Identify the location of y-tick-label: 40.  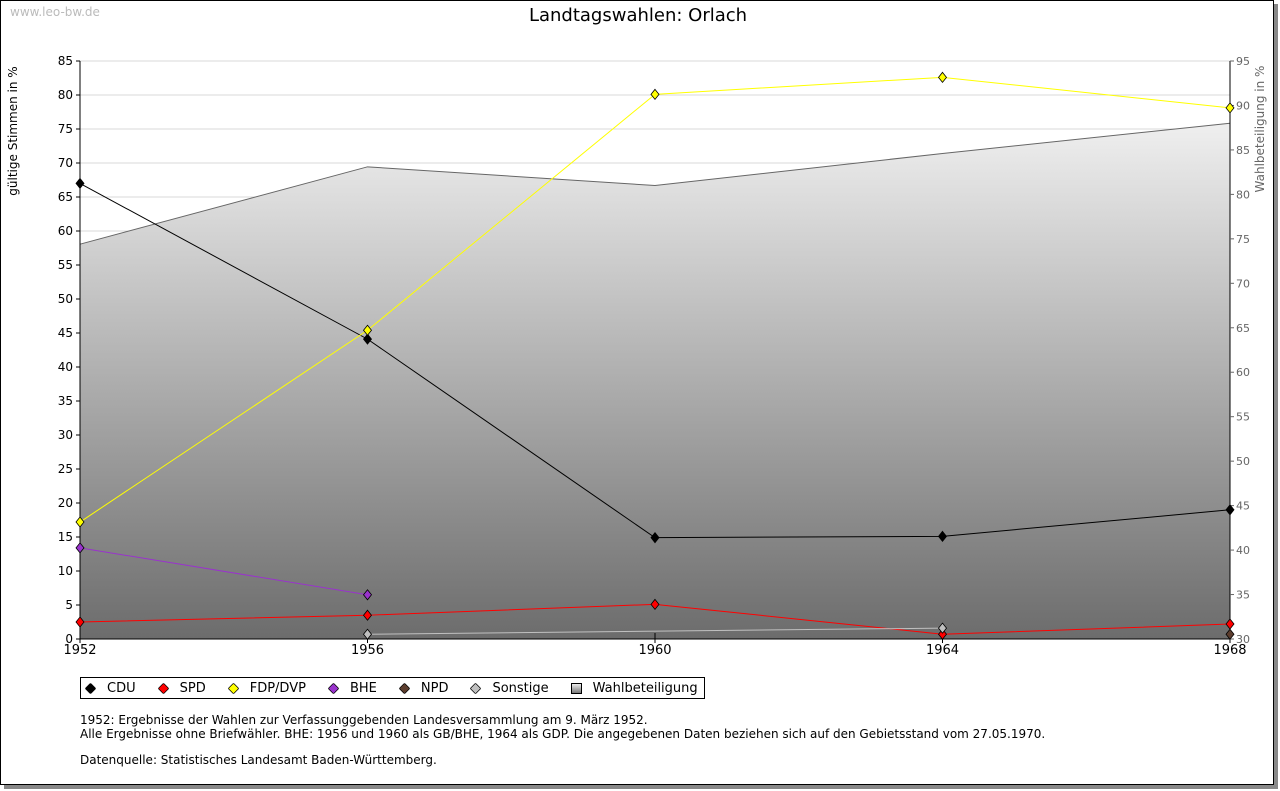
(65, 367).